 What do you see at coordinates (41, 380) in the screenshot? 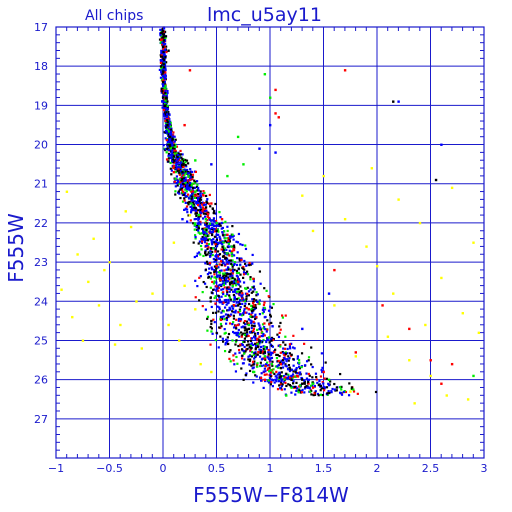
I see `y-tick-label: 26` at bounding box center [41, 380].